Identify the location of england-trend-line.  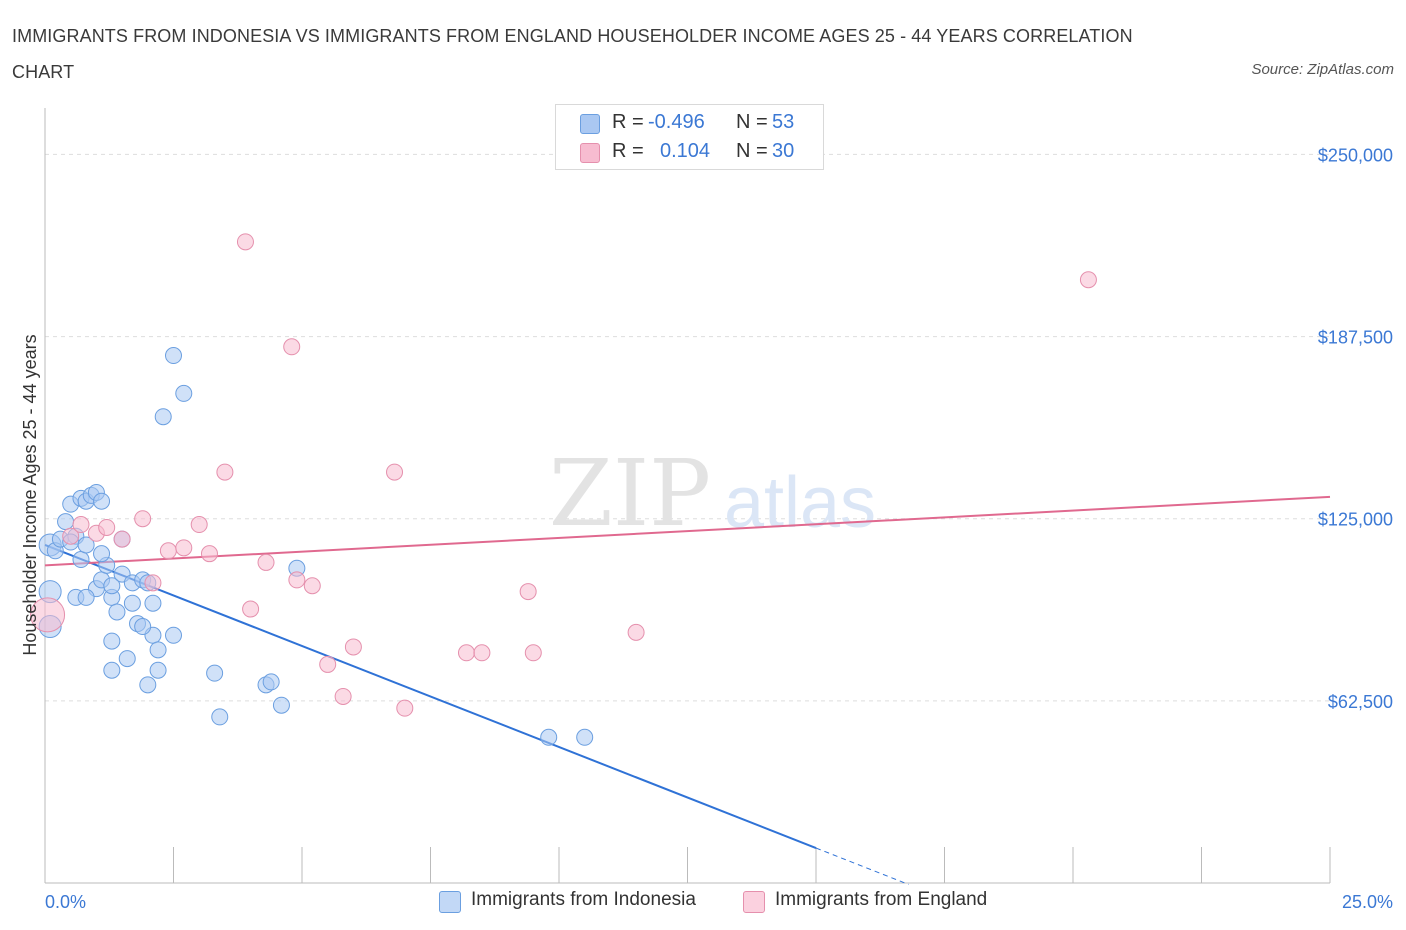
(687, 531).